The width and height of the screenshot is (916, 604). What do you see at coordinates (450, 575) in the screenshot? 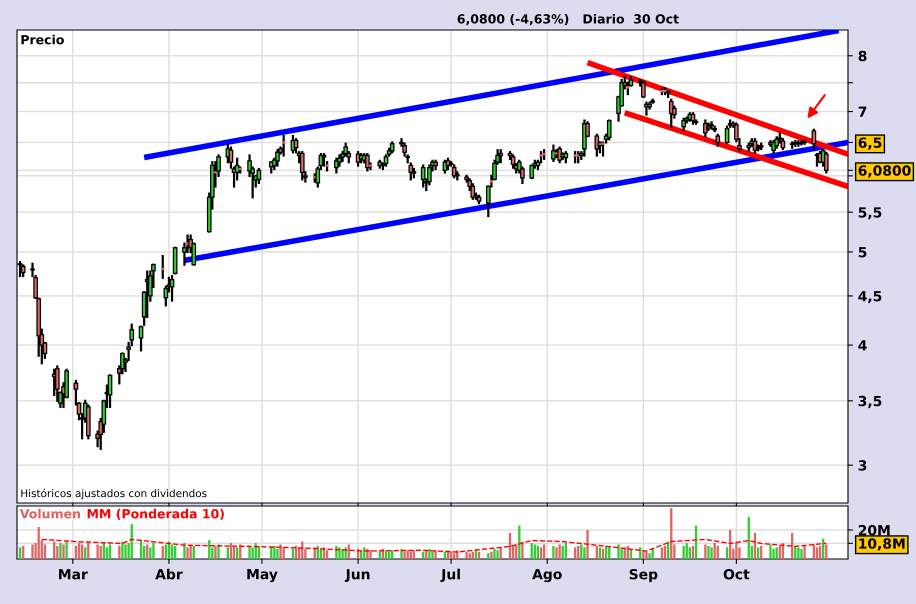
I see `x-tick-label: Jul` at bounding box center [450, 575].